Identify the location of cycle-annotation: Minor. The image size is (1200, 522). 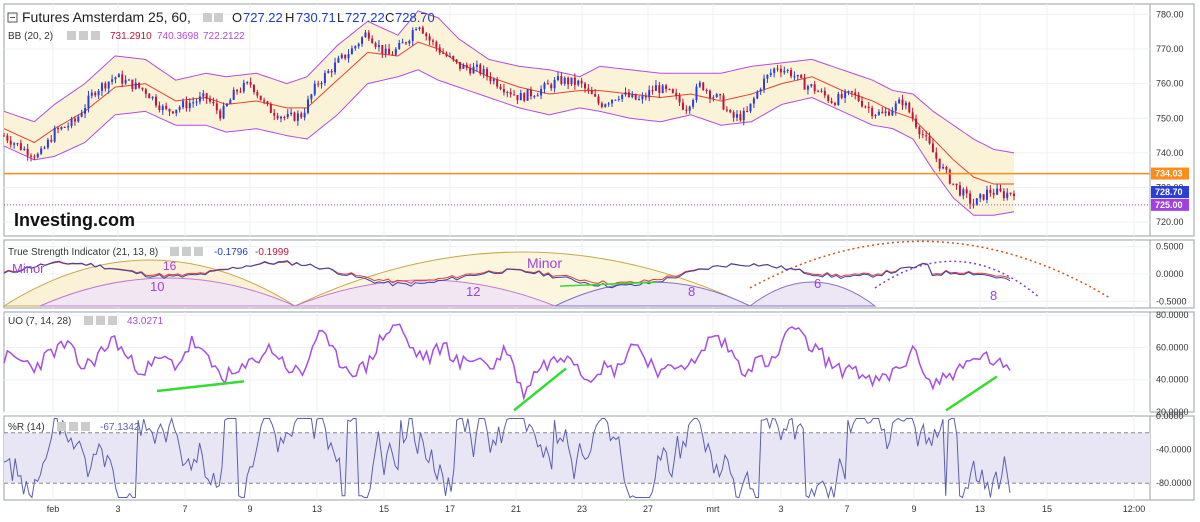
(544, 263).